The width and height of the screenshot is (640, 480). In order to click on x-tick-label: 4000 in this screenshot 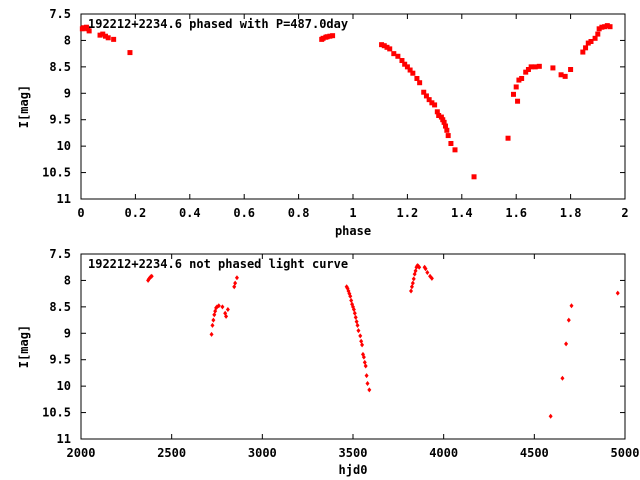, I will do `click(443, 453)`.